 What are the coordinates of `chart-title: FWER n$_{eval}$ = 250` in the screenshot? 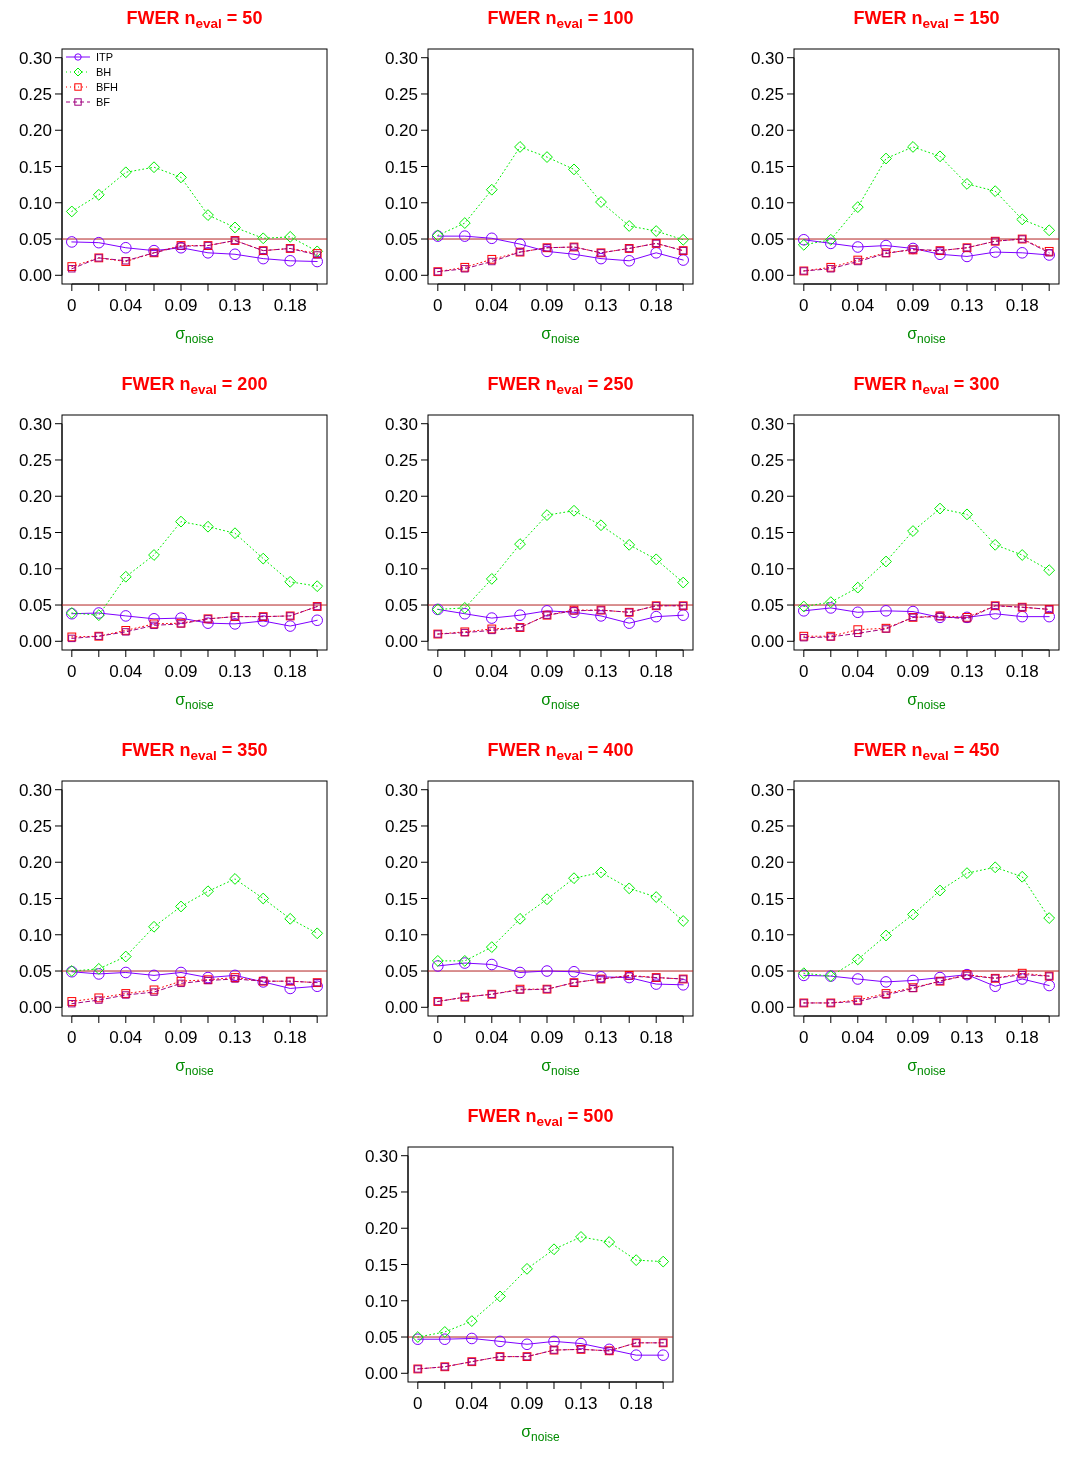 It's located at (560, 386).